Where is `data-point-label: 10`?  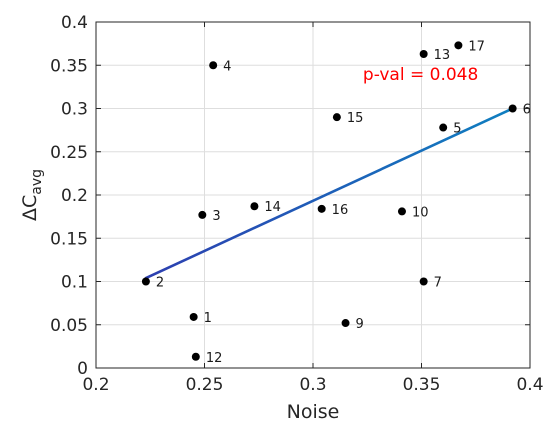
data-point-label: 10 is located at coordinates (420, 212).